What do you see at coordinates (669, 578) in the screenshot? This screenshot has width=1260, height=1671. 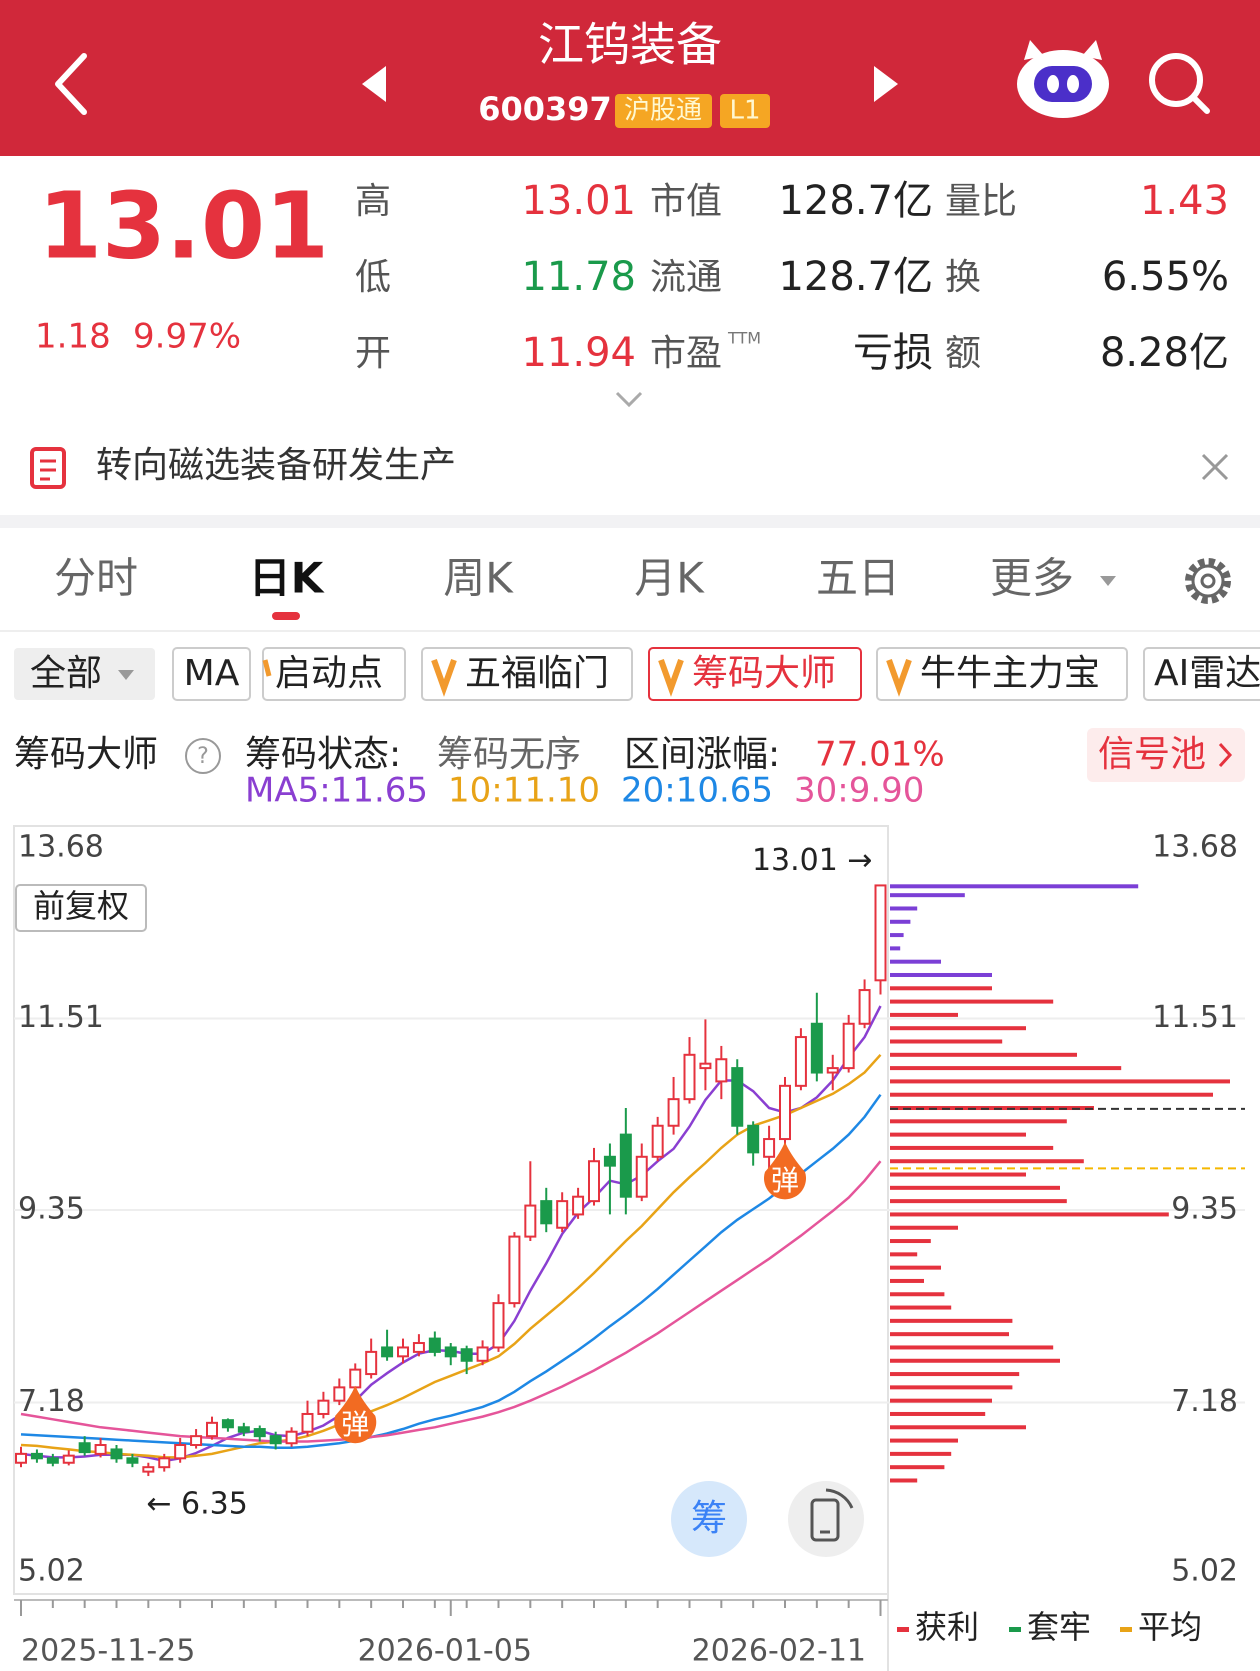 I see `tab: 月K` at bounding box center [669, 578].